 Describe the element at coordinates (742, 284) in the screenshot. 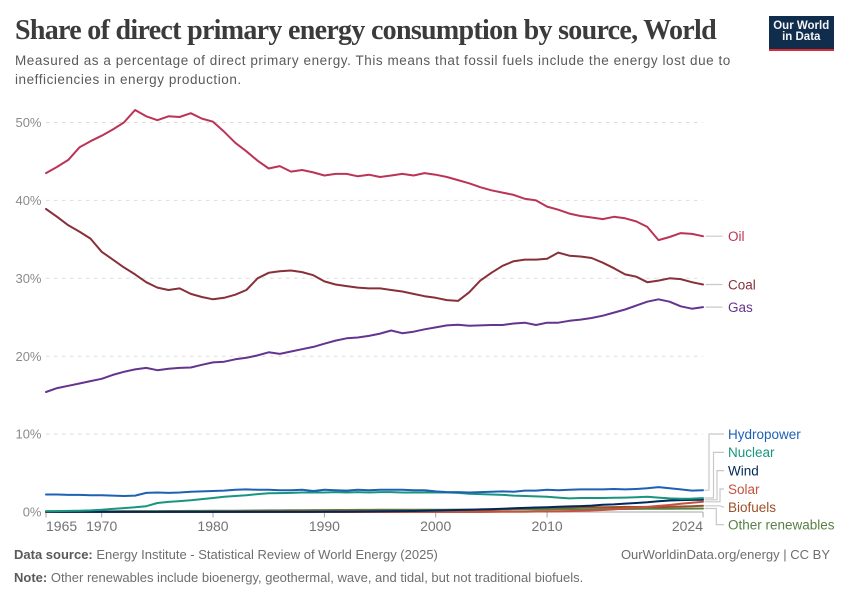

I see `svg-text: Coal` at that location.